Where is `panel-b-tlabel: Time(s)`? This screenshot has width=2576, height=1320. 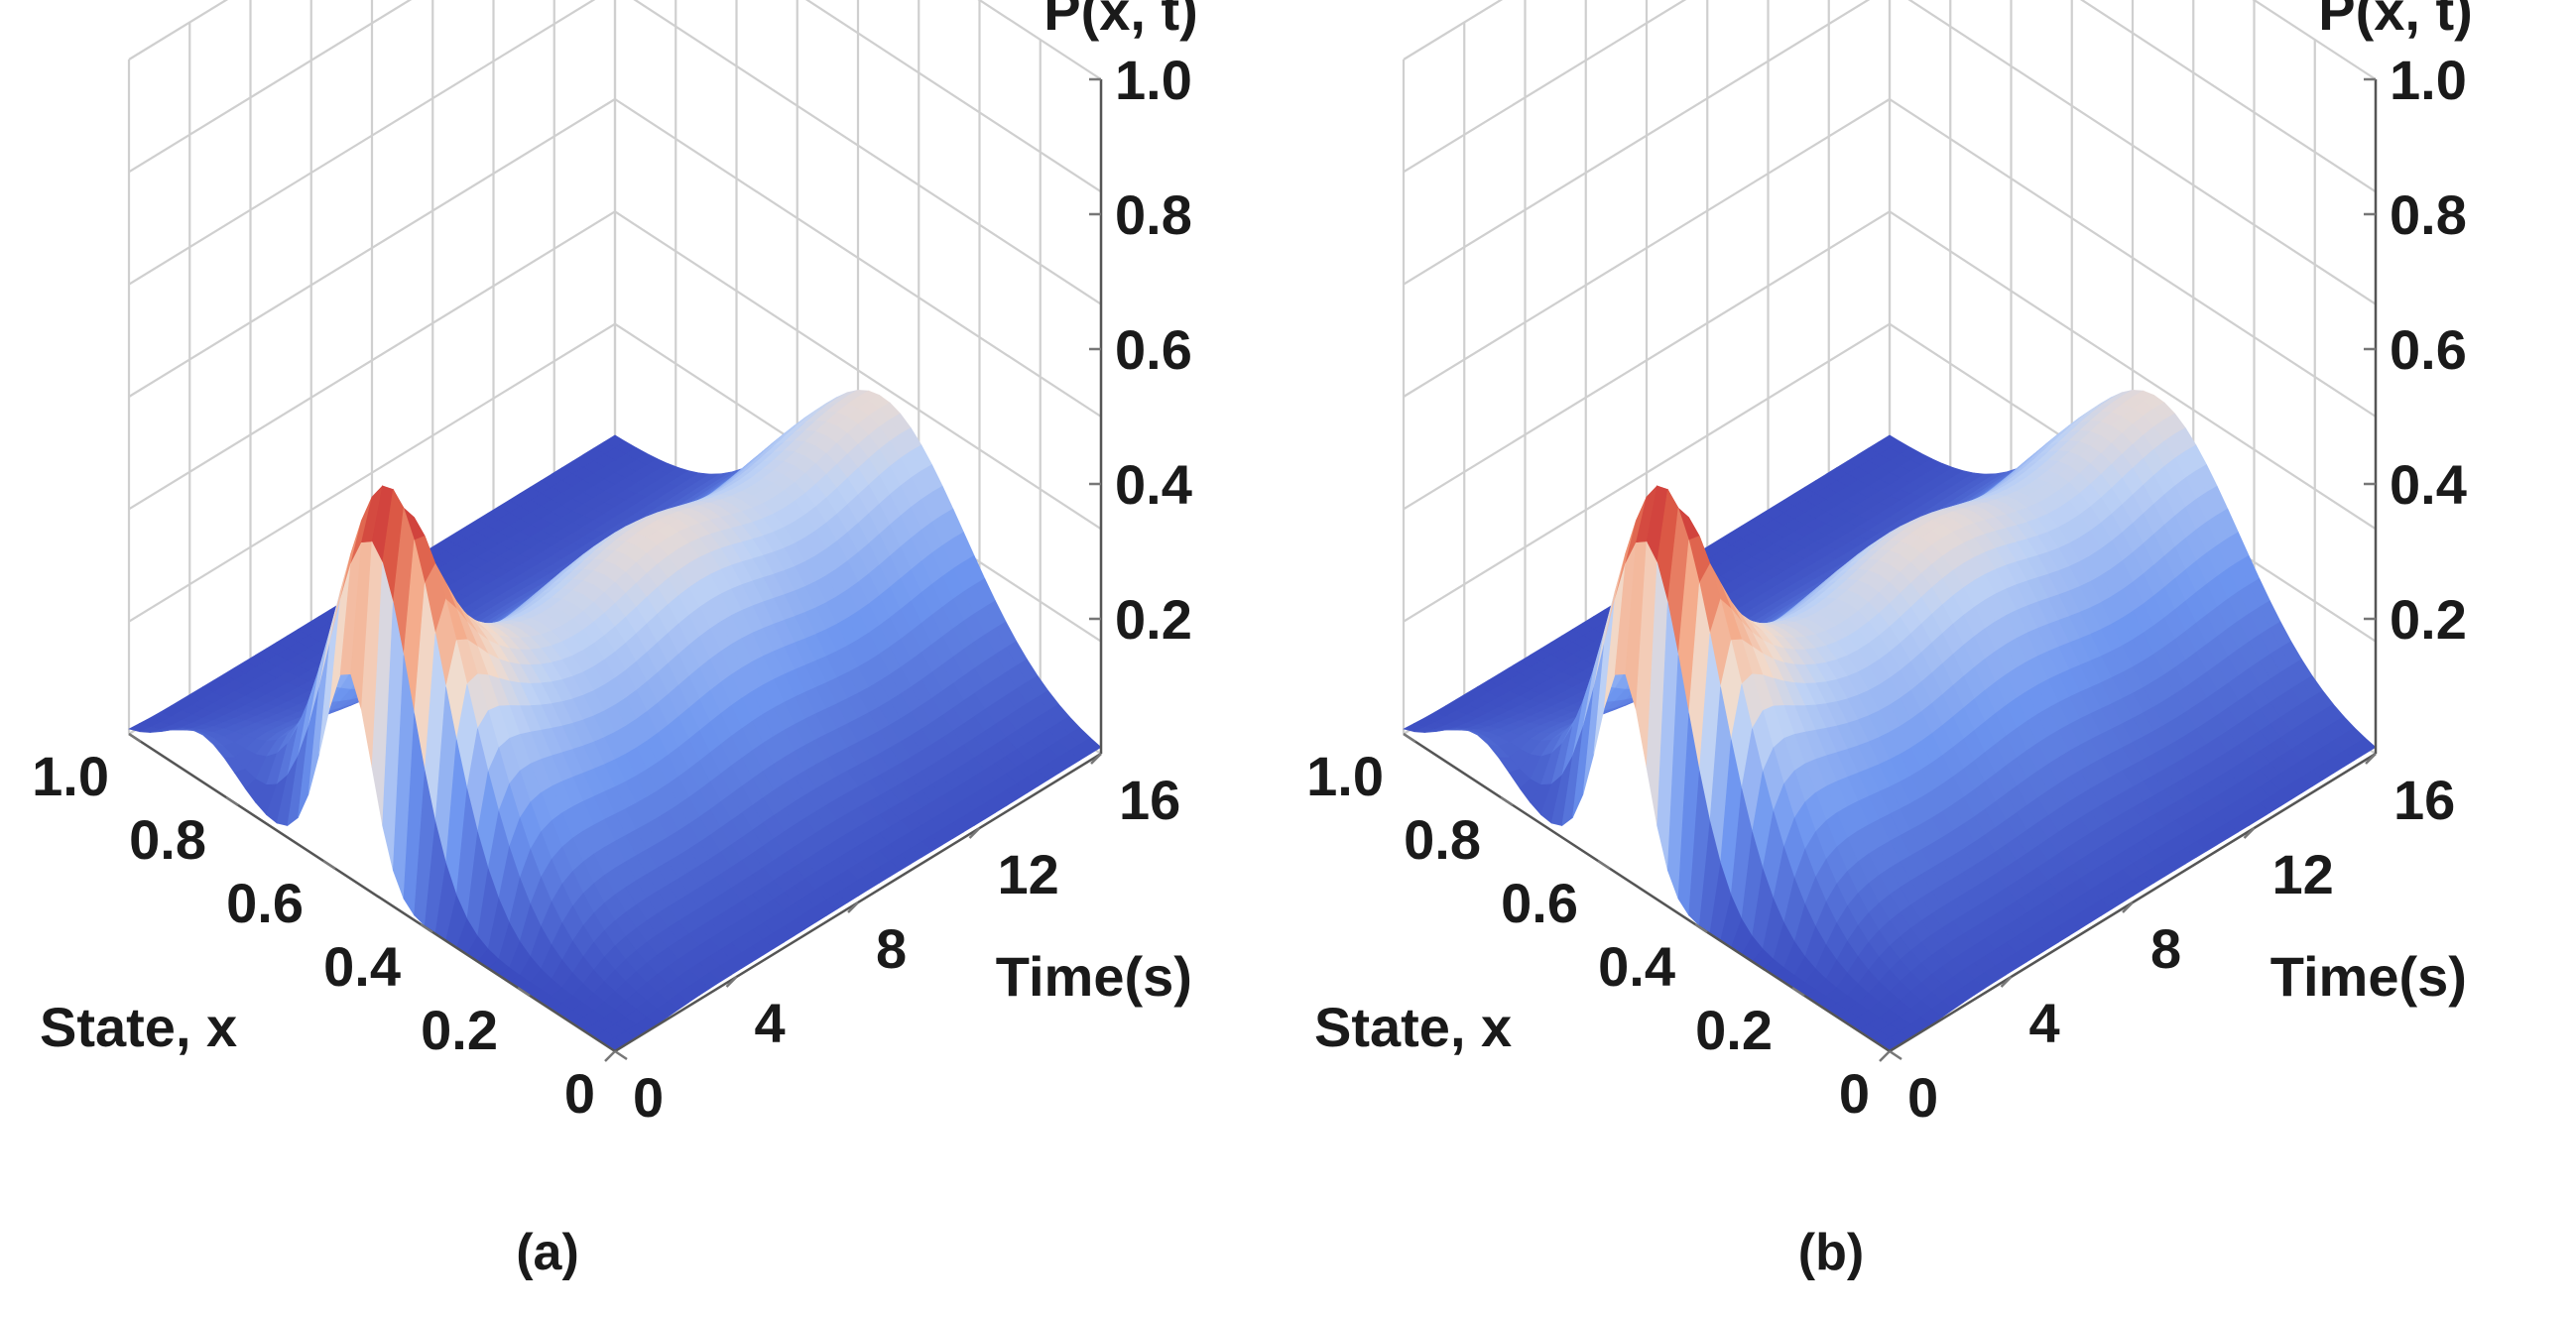
panel-b-tlabel: Time(s) is located at coordinates (2368, 976).